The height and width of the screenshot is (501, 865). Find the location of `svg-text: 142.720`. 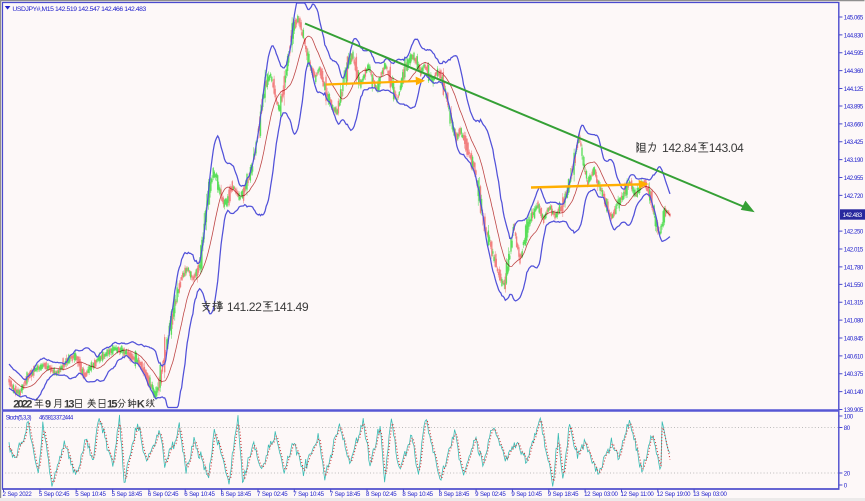

svg-text: 142.720 is located at coordinates (854, 196).